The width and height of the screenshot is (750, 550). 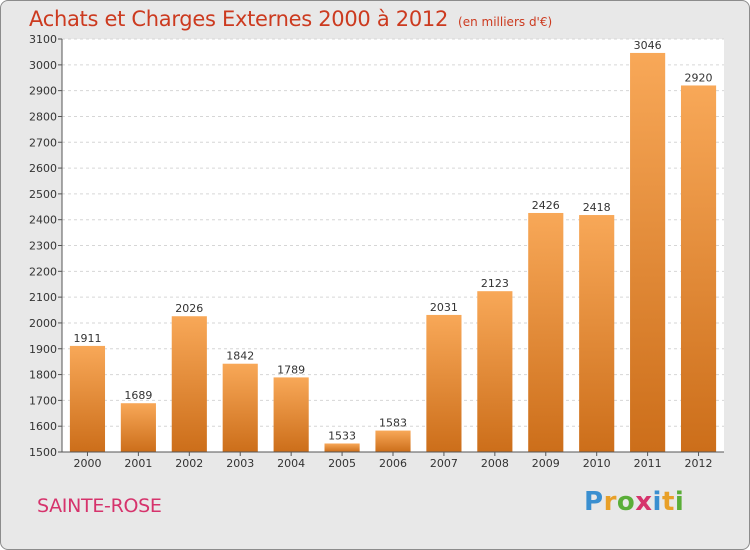 What do you see at coordinates (43, 194) in the screenshot?
I see `y-tick-label: 2500` at bounding box center [43, 194].